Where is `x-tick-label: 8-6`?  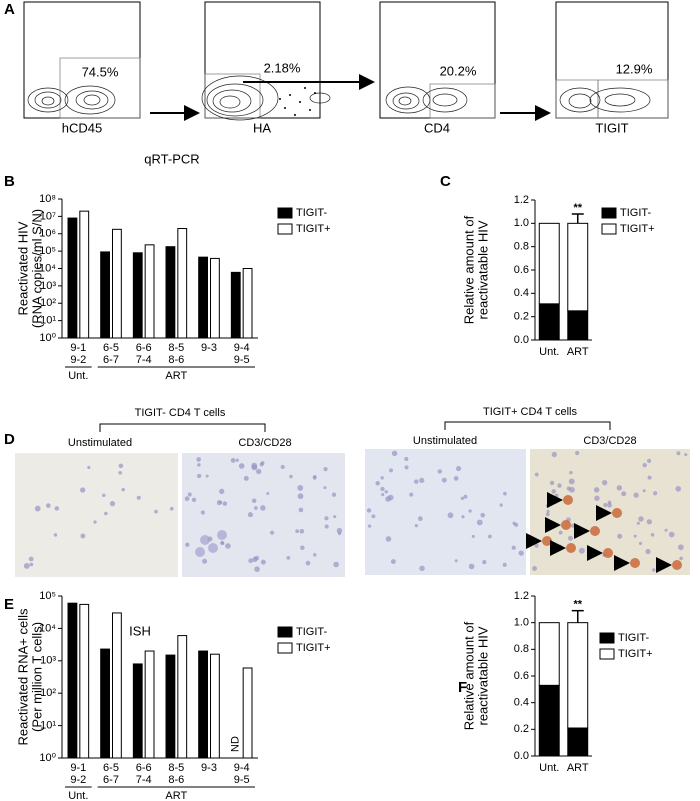
x-tick-label: 8-6 is located at coordinates (176, 360).